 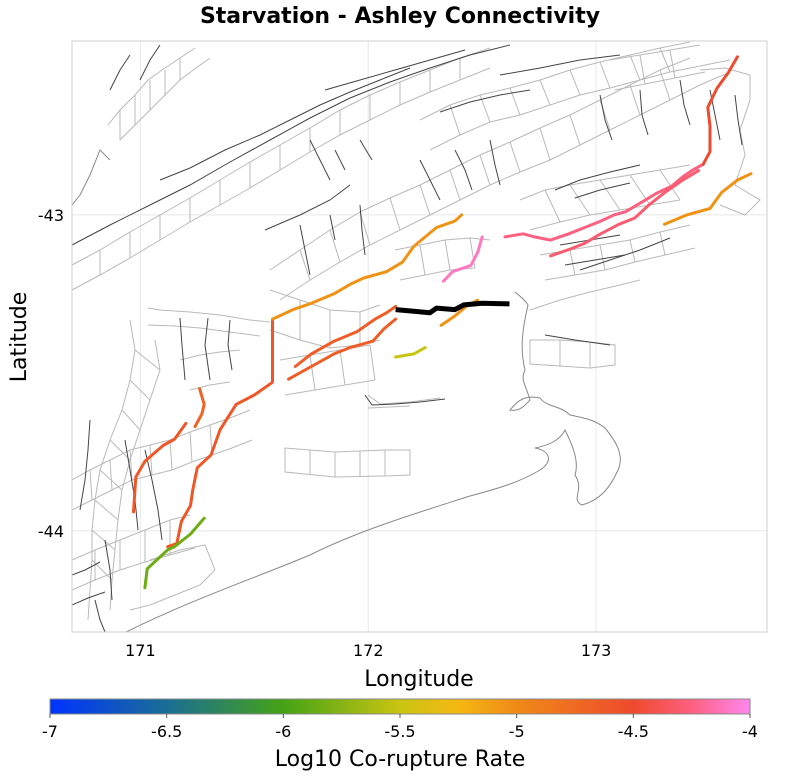 I want to click on y-tick-label: -44, so click(x=51, y=531).